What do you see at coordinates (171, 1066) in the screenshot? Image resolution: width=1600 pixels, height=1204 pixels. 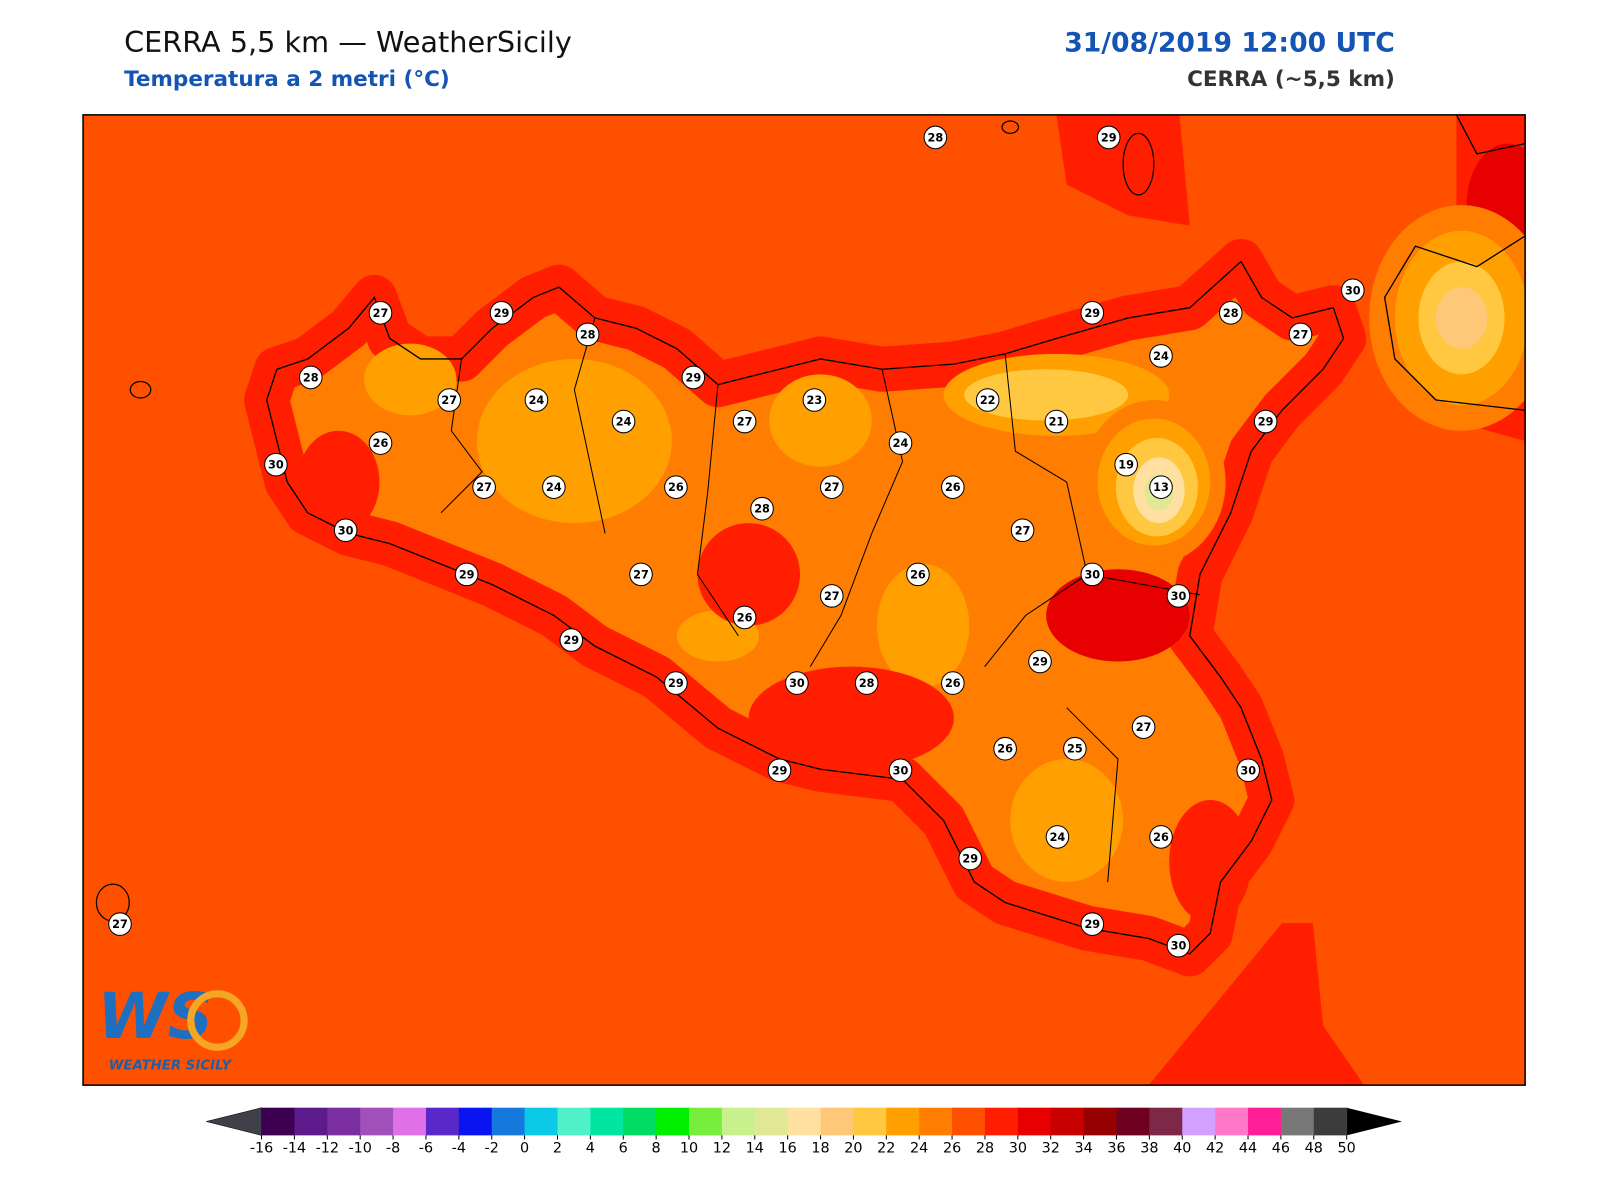 I see `logo-text: WEATHER SICILY` at bounding box center [171, 1066].